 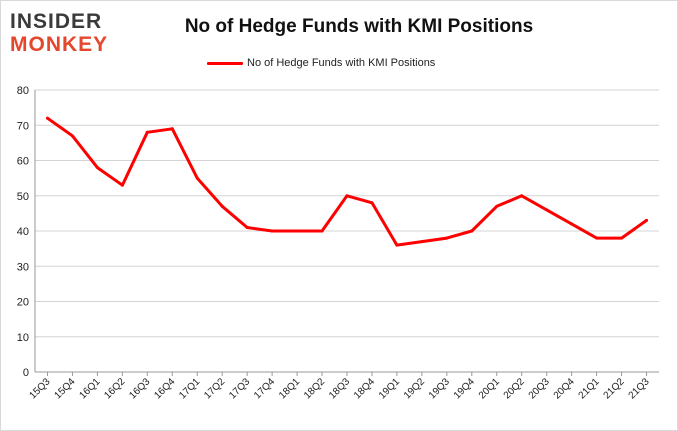 I want to click on y-tick-label-80: 80, so click(x=23, y=91).